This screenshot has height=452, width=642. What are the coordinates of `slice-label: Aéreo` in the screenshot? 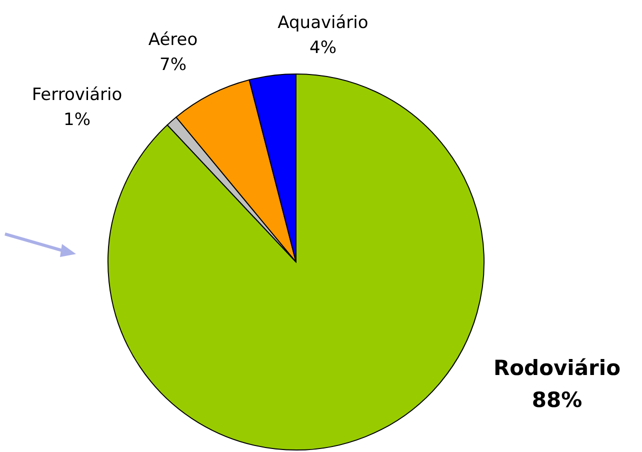 It's located at (173, 40).